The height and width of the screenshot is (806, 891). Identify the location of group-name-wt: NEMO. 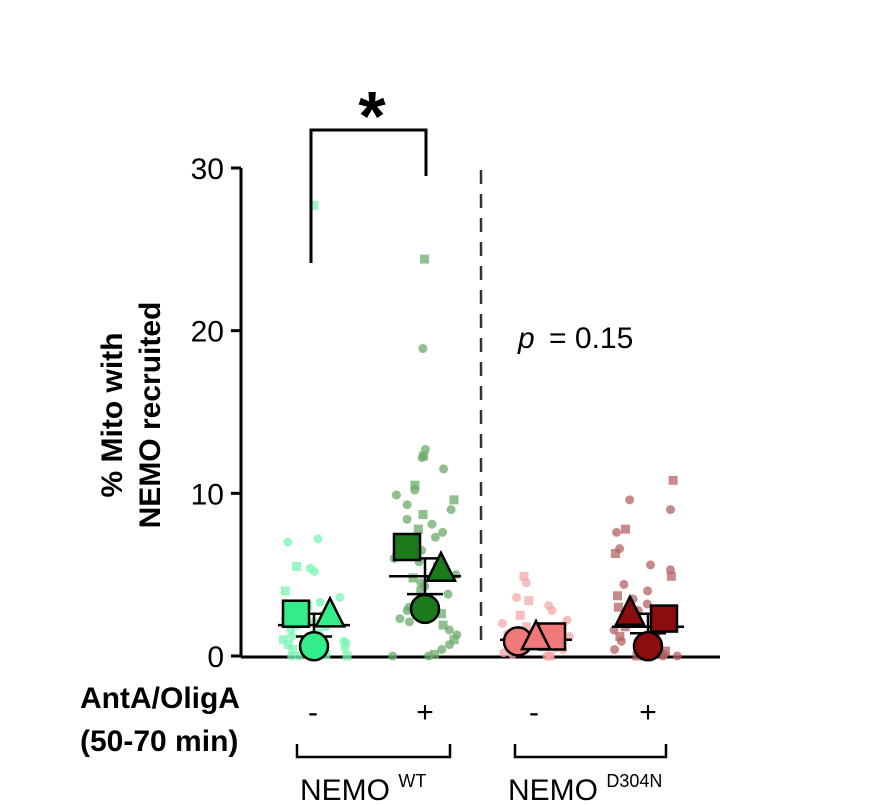
(345, 790).